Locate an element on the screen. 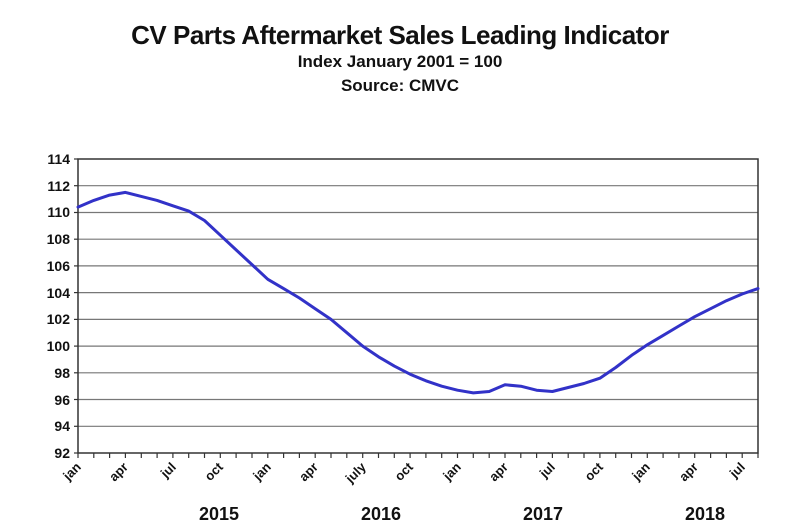  chart-subtitle: Index January 2001 = 100 is located at coordinates (400, 61).